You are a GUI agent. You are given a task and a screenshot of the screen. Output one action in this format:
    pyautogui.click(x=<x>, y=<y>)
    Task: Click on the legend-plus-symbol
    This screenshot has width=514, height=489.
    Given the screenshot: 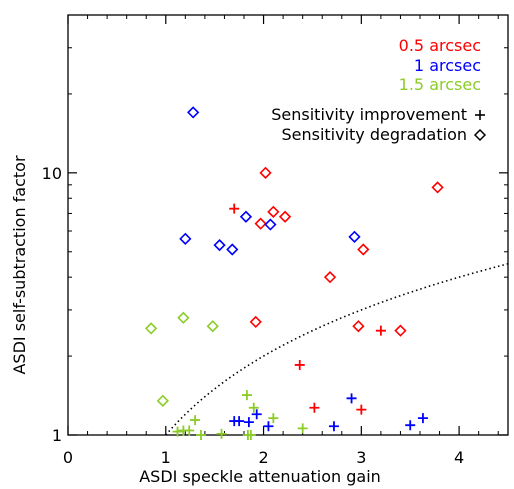 What is the action you would take?
    pyautogui.click(x=480, y=115)
    